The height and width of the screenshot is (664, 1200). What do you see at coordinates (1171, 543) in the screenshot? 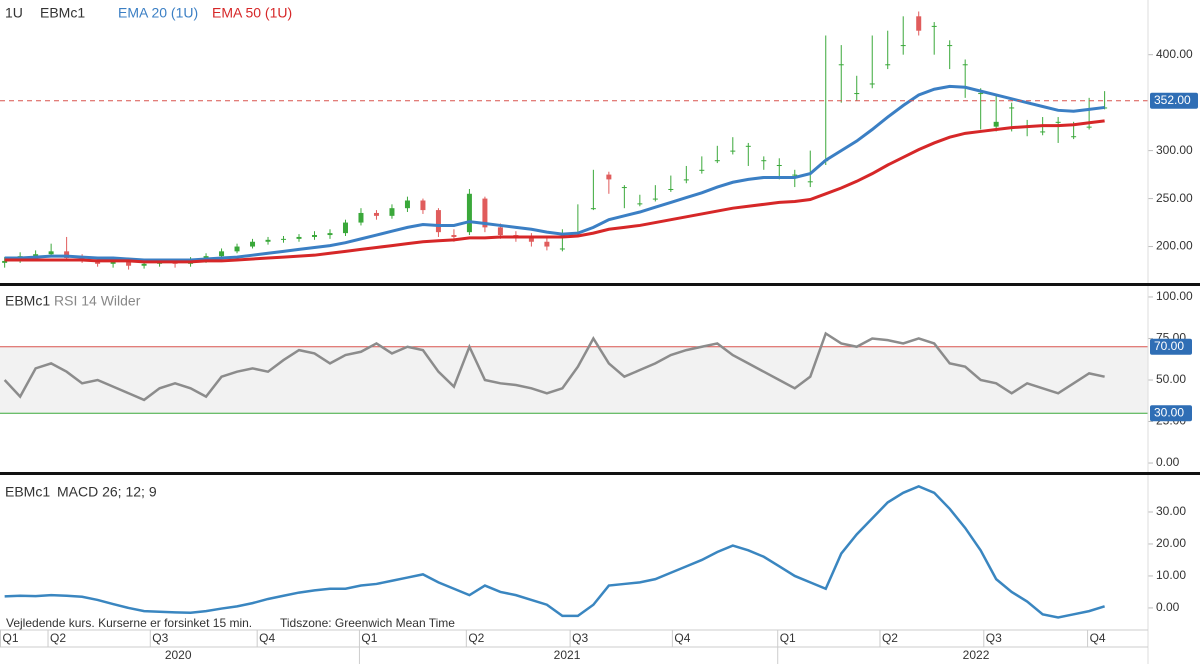
I see `y-tick-label: 20.00` at bounding box center [1171, 543].